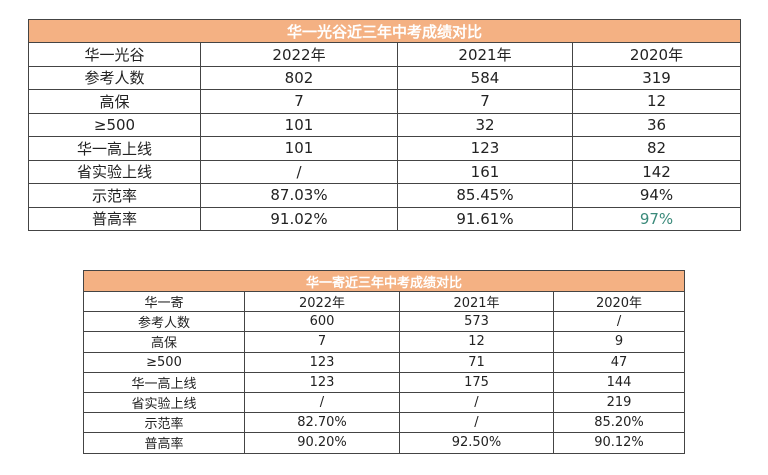 The height and width of the screenshot is (475, 768). What do you see at coordinates (476, 382) in the screenshot?
I see `table-cell: 175` at bounding box center [476, 382].